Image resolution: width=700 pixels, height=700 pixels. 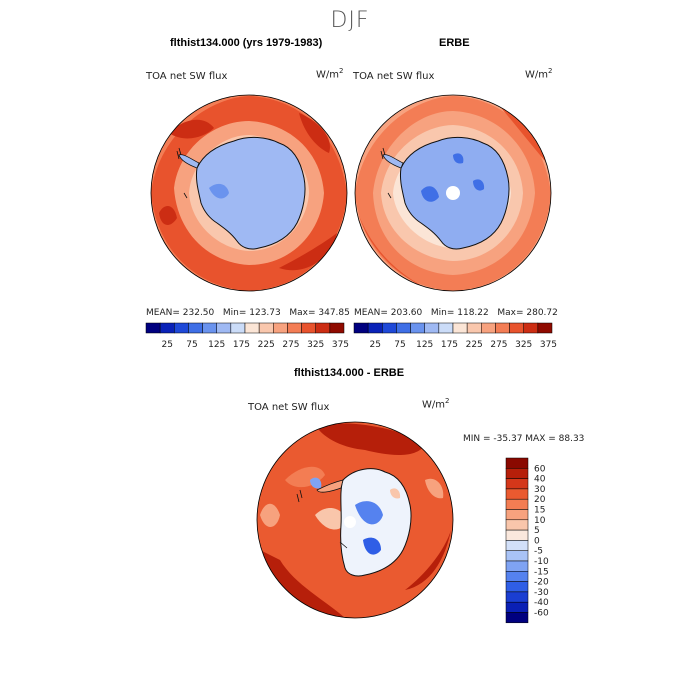 What do you see at coordinates (393, 161) in the screenshot?
I see `peninsula-obs` at bounding box center [393, 161].